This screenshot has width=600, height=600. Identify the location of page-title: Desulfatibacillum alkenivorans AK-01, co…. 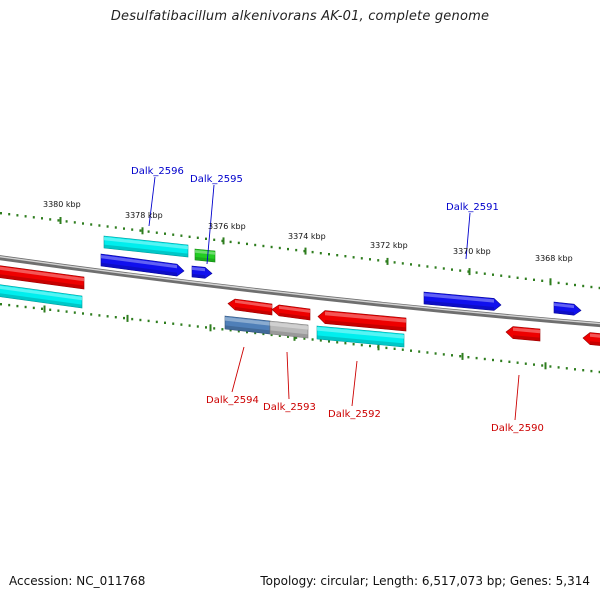
(300, 16).